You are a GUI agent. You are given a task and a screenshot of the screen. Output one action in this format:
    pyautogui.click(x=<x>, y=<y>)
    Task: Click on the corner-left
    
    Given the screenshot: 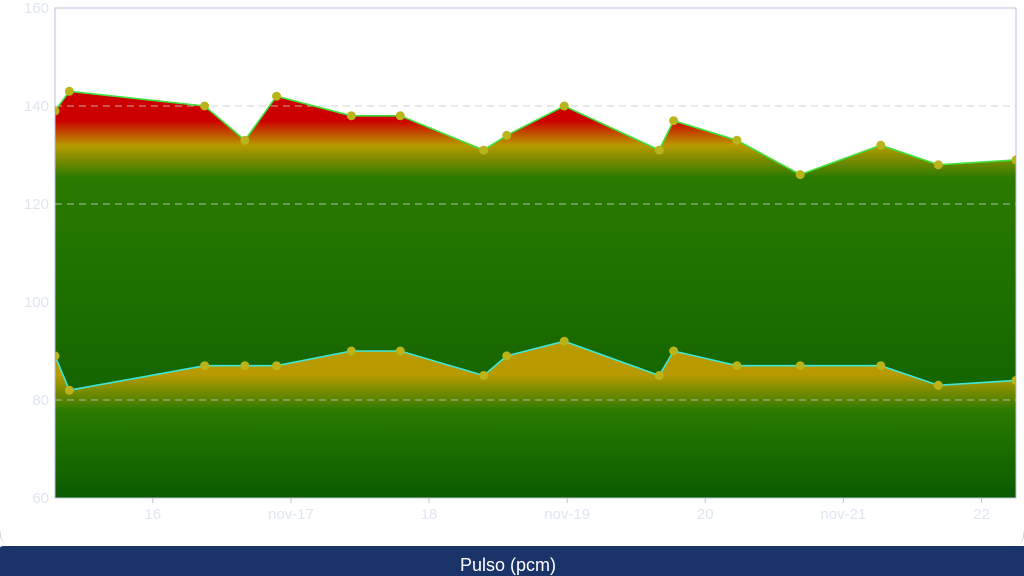 What is the action you would take?
    pyautogui.click(x=7, y=539)
    